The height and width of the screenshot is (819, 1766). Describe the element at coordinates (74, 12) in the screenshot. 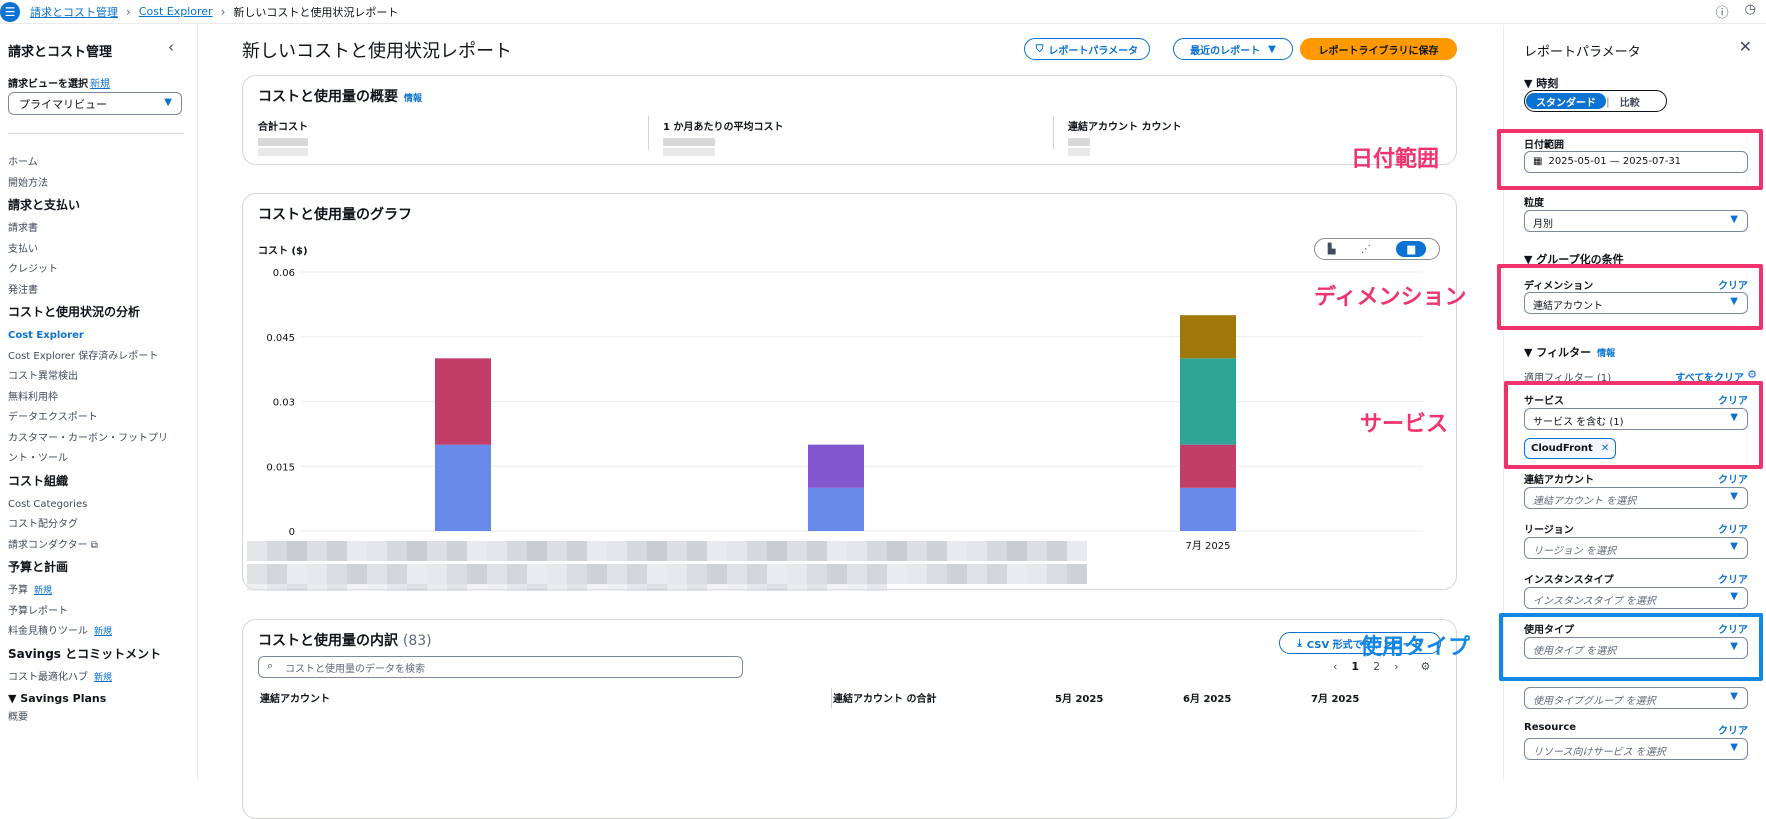

I see `breadcrumb-billing: 請求とコスト管理` at that location.